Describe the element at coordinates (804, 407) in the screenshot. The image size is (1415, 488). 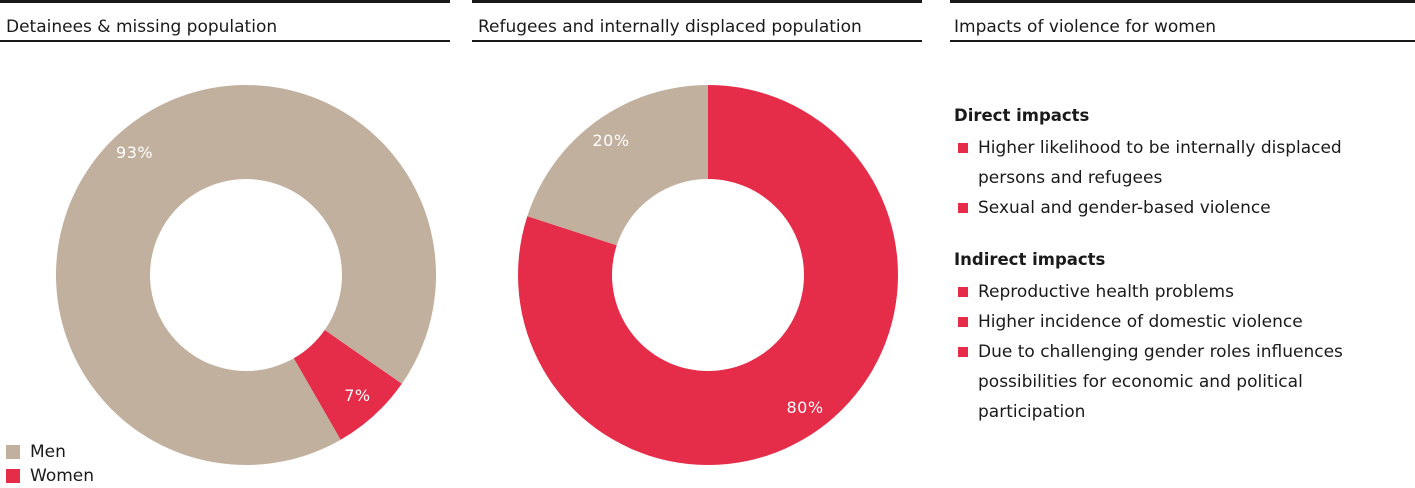
I see `data-label-women: 80%` at that location.